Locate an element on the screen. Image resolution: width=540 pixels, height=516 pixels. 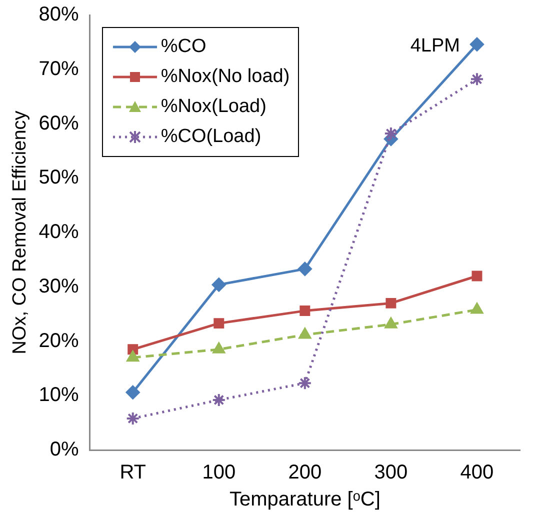
y-tick-label: 60% is located at coordinates (59, 123).